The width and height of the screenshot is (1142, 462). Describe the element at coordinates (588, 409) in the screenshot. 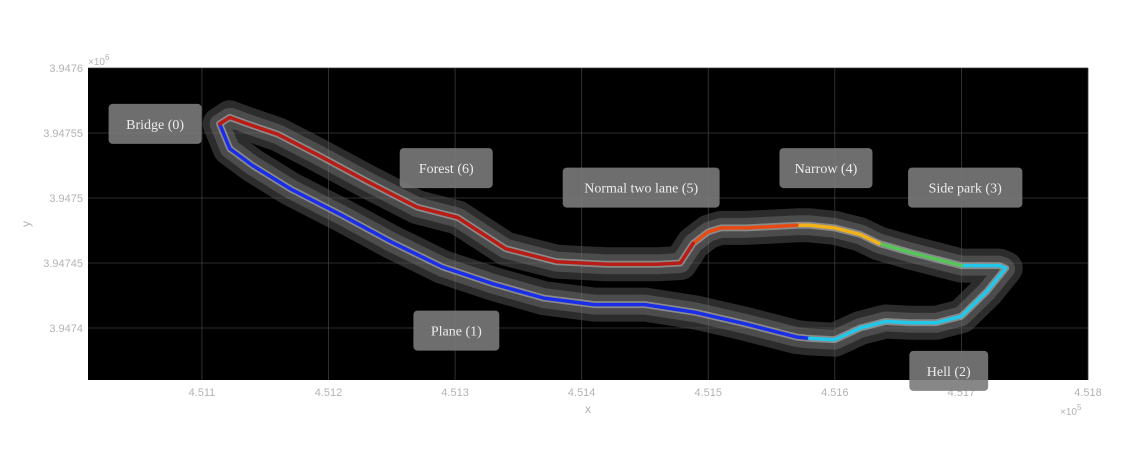

I see `x-axis-label: x` at that location.